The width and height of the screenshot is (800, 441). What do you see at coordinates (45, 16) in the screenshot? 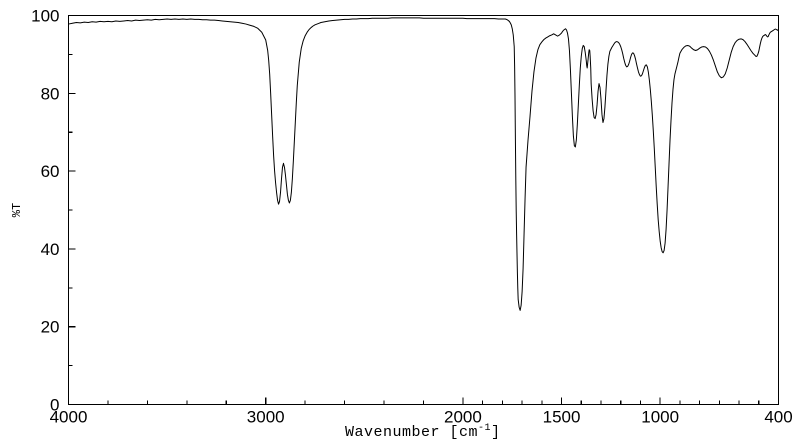
I see `y-tick-label: 100` at bounding box center [45, 16].